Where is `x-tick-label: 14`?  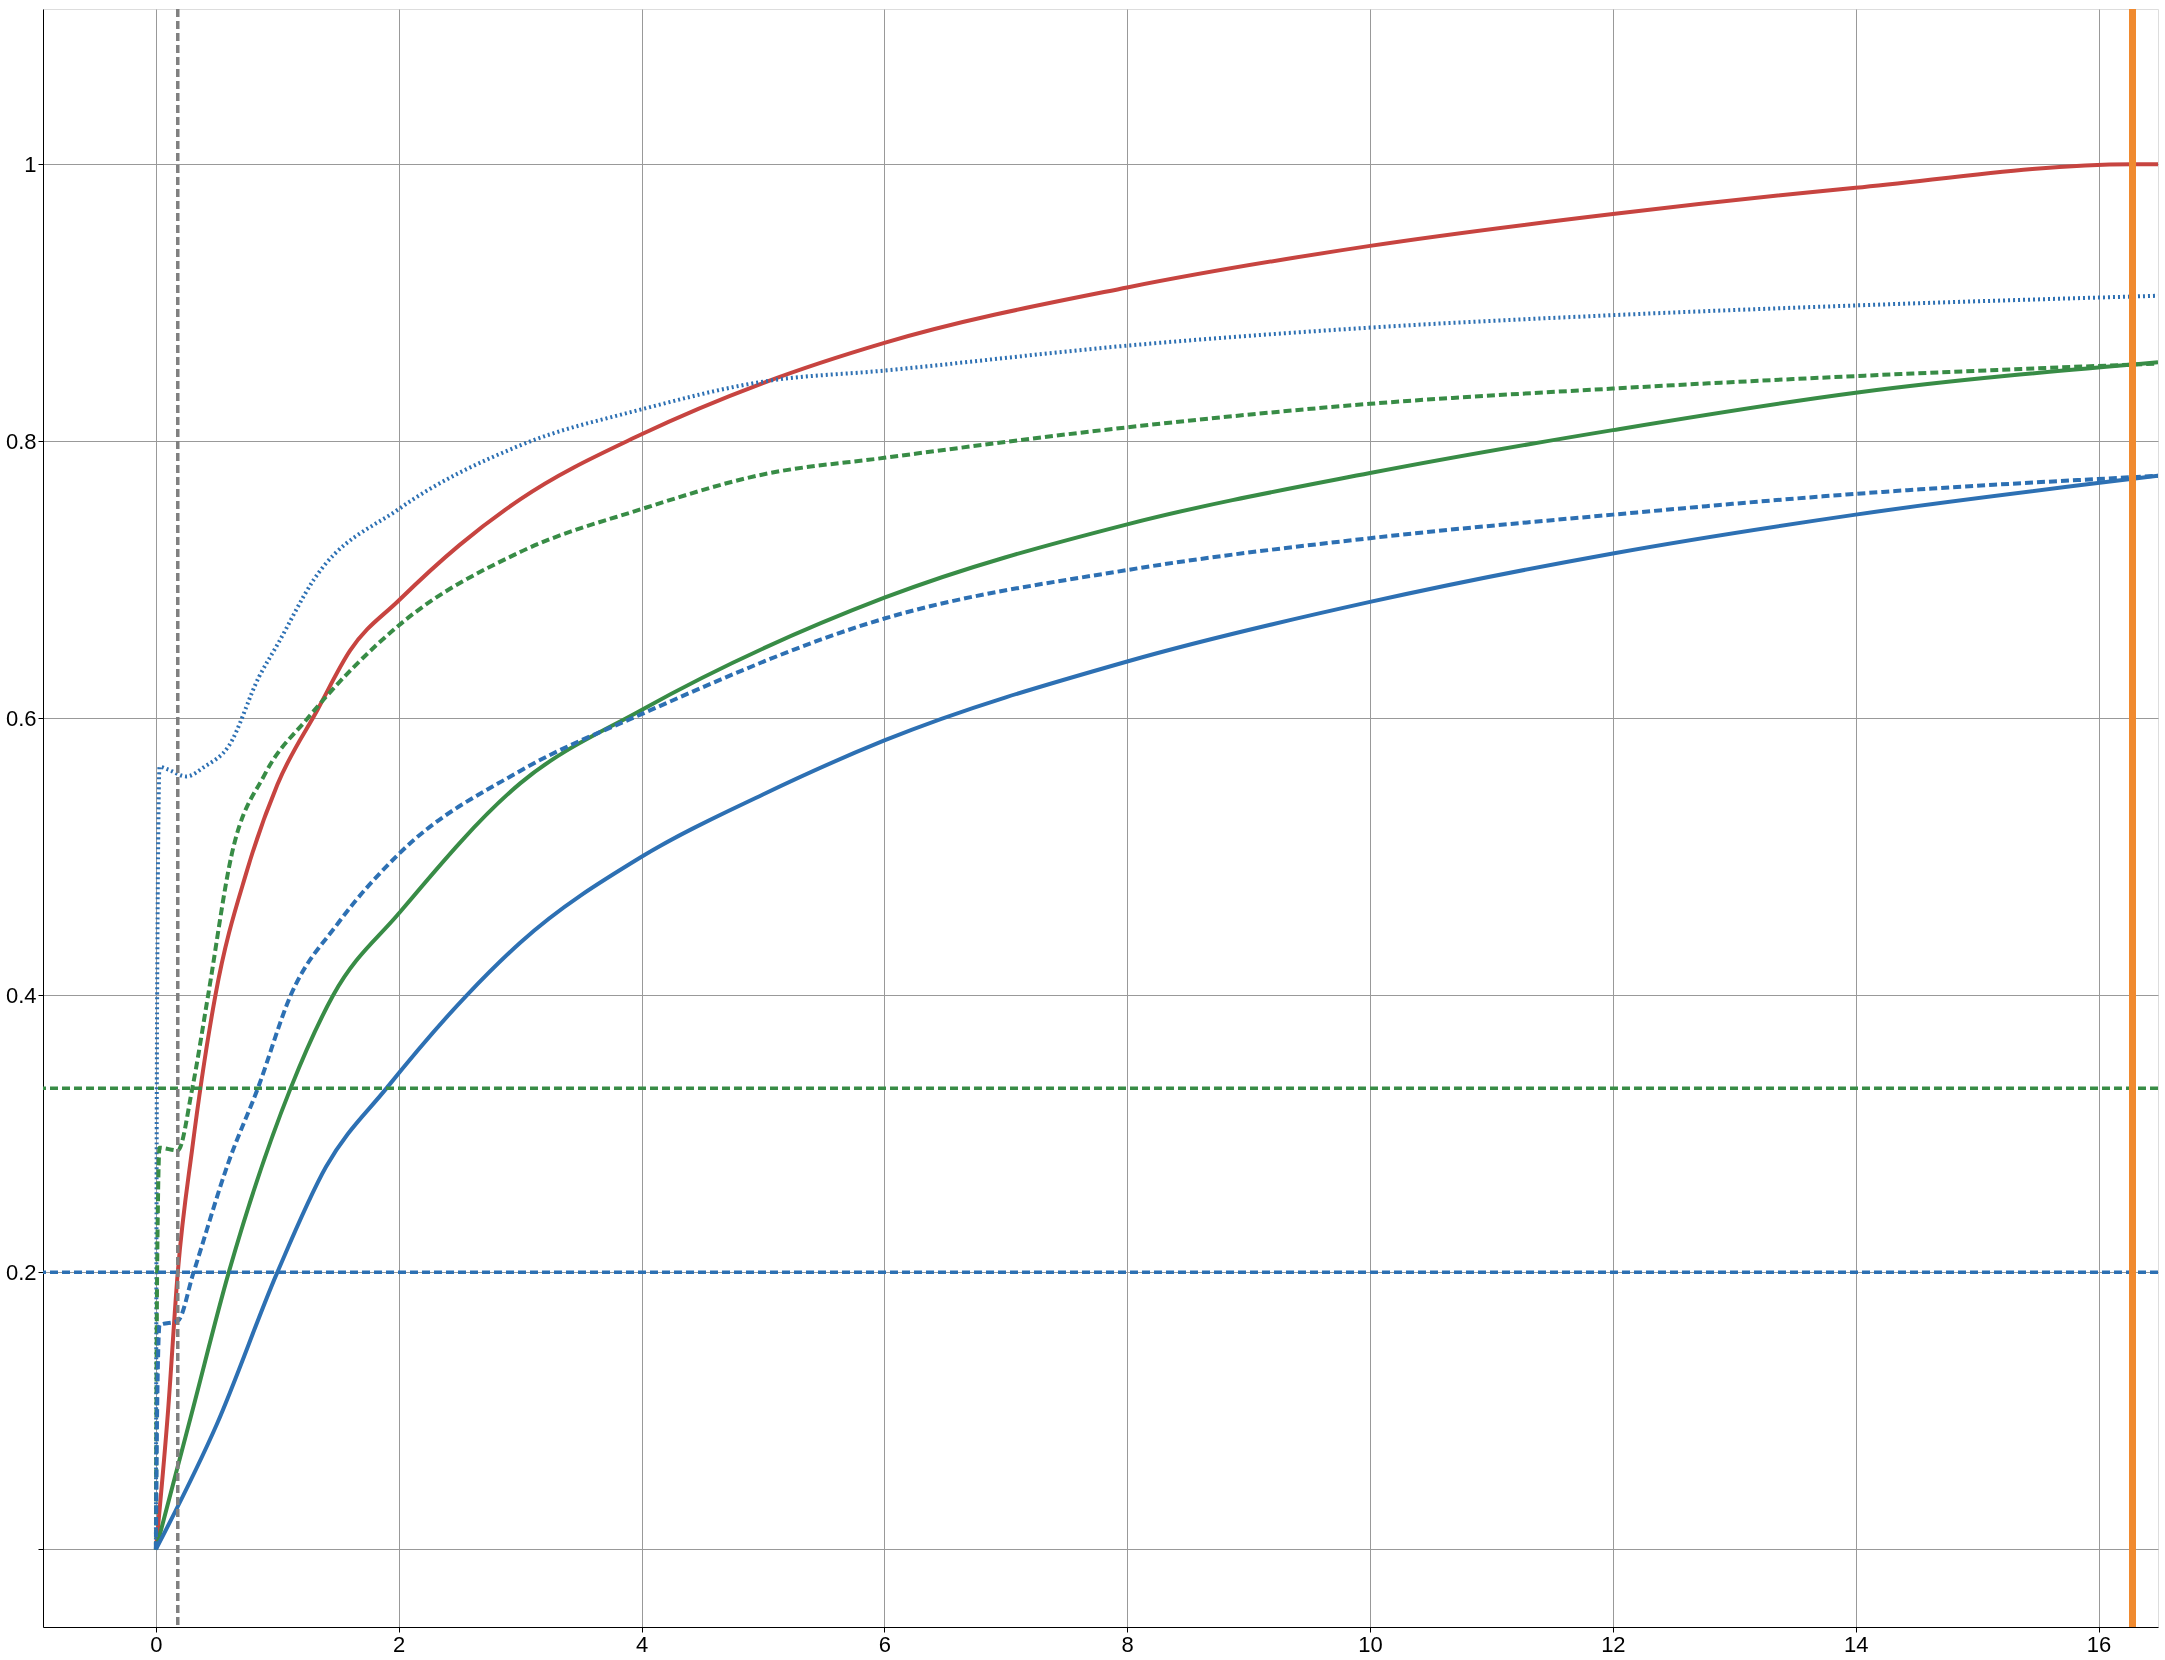
x-tick-label: 14 is located at coordinates (1856, 1644).